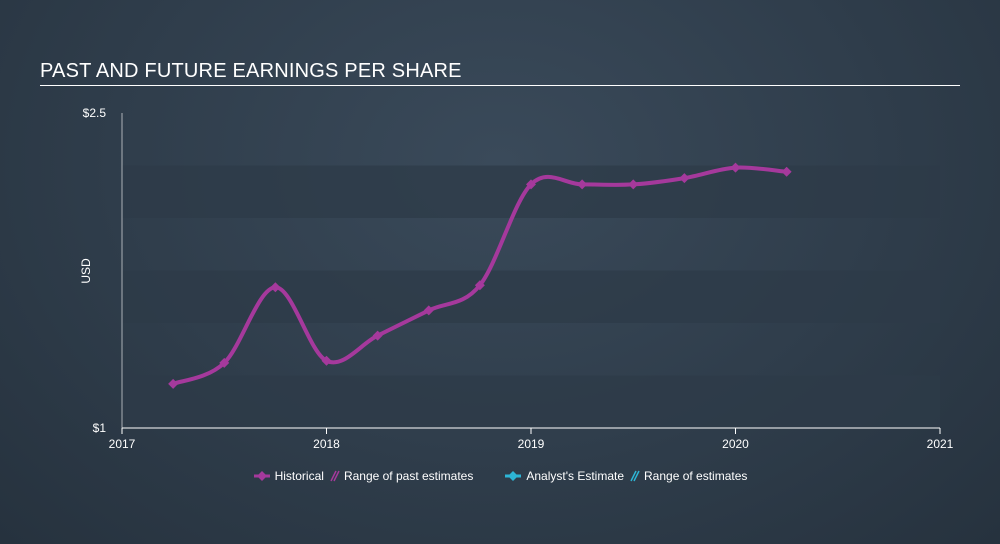 The image size is (1000, 544). Describe the element at coordinates (86, 271) in the screenshot. I see `y-axis-label: USD` at that location.